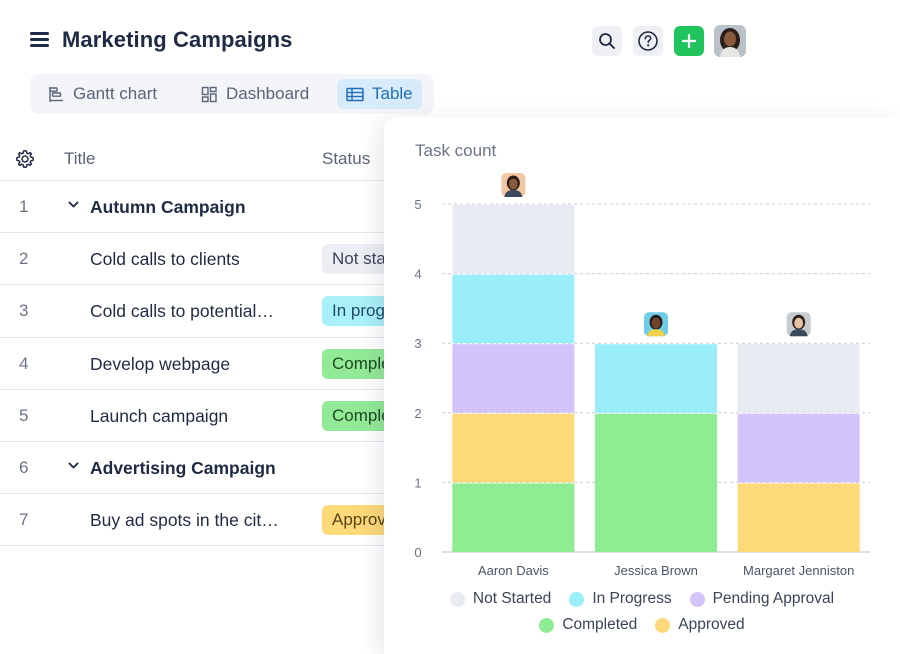  Describe the element at coordinates (159, 415) in the screenshot. I see `task-title: Launch campaign` at that location.